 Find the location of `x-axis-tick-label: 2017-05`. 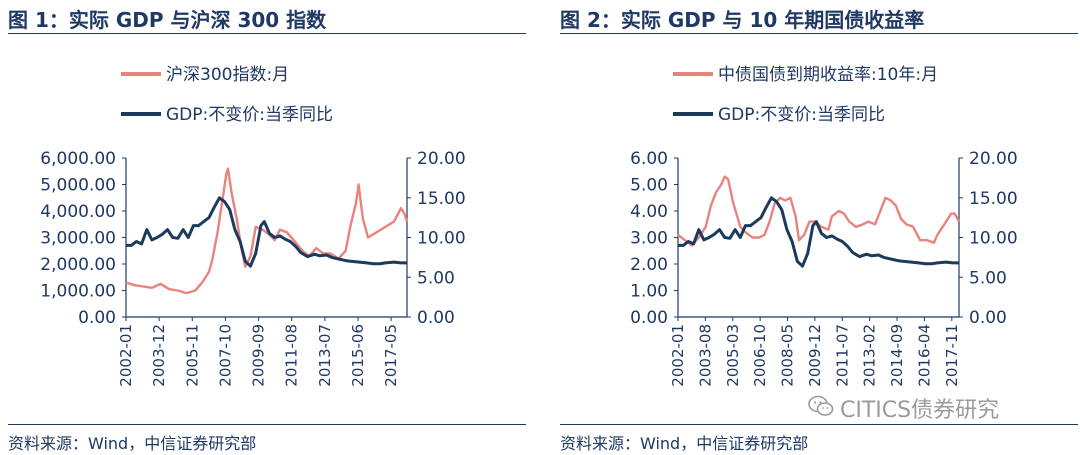

x-axis-tick-label: 2017-05 is located at coordinates (391, 355).